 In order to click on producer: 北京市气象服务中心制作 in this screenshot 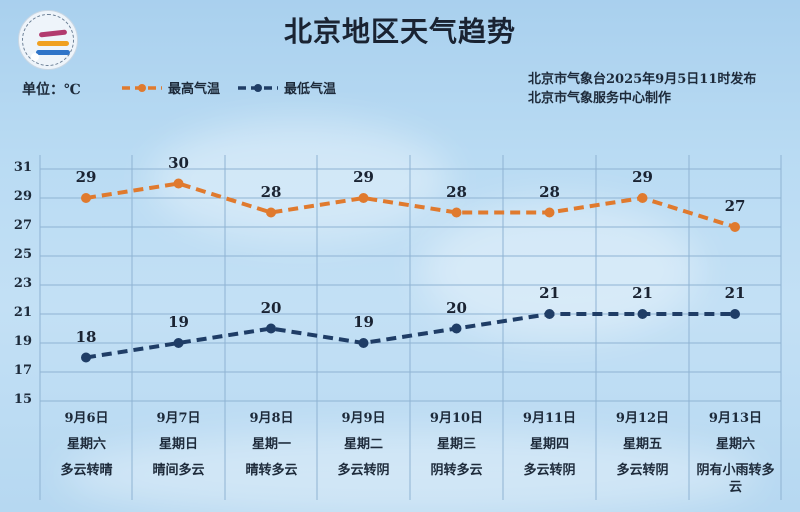, I will do `click(600, 98)`.